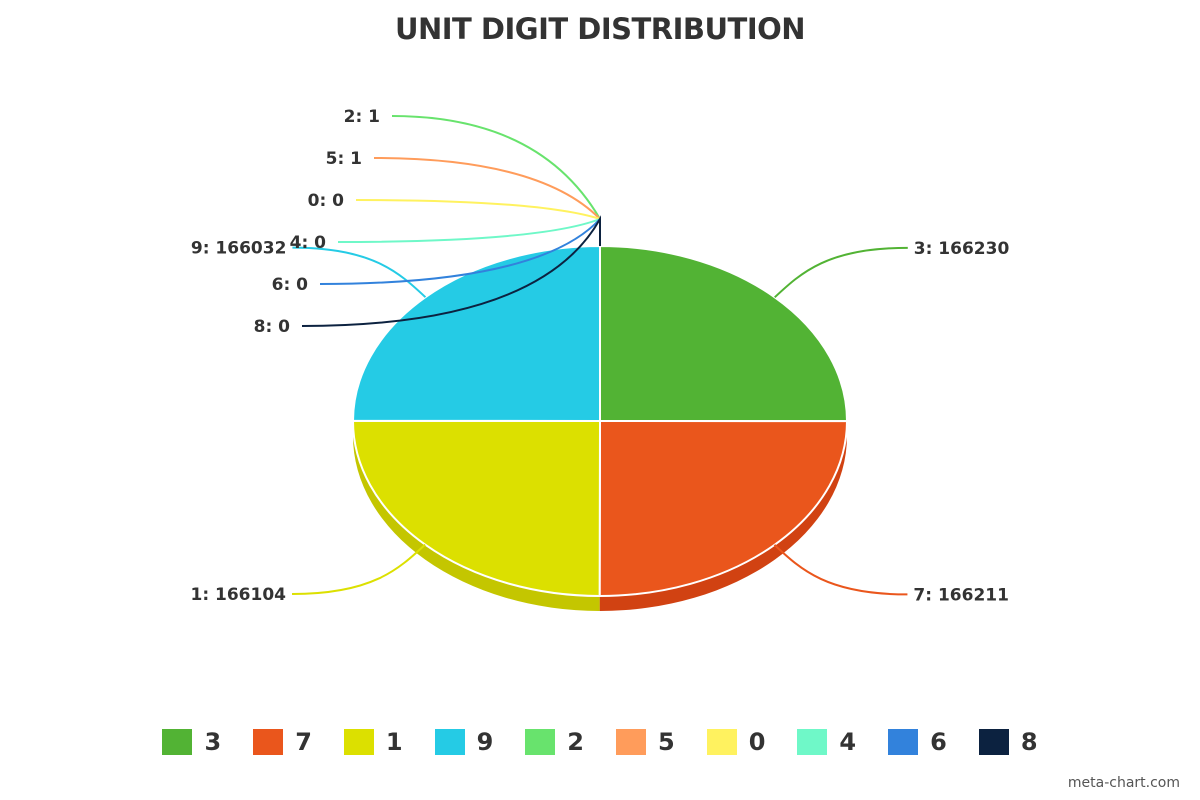 The height and width of the screenshot is (800, 1200). Describe the element at coordinates (961, 595) in the screenshot. I see `data-label-7: 7: 166211` at that location.